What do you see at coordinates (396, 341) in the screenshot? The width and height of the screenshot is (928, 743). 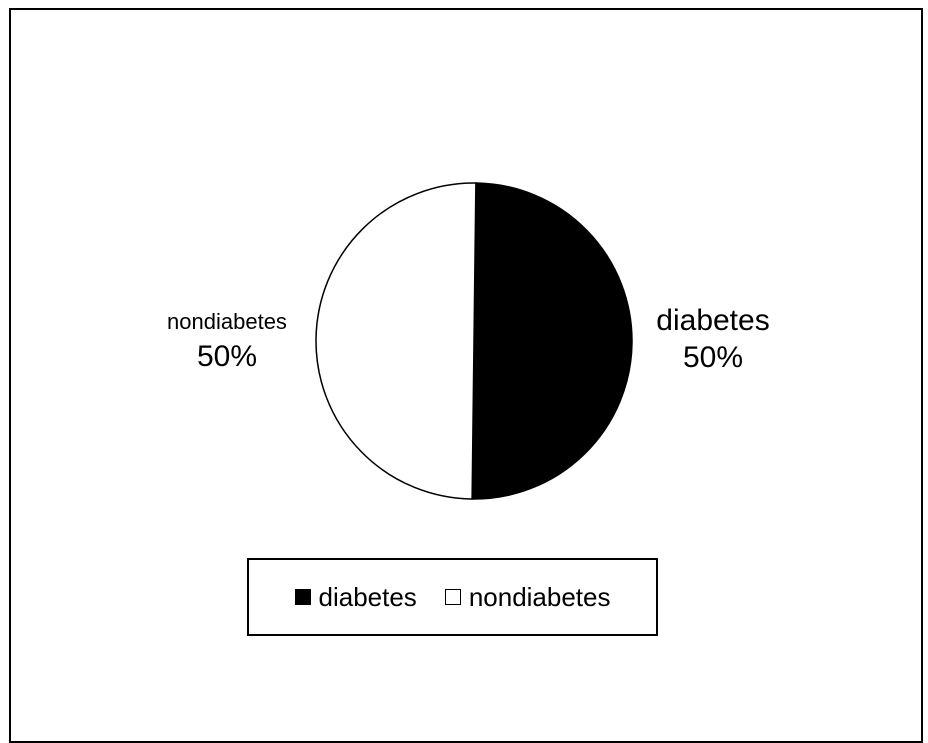 I see `pie-slice-nondiabetes` at bounding box center [396, 341].